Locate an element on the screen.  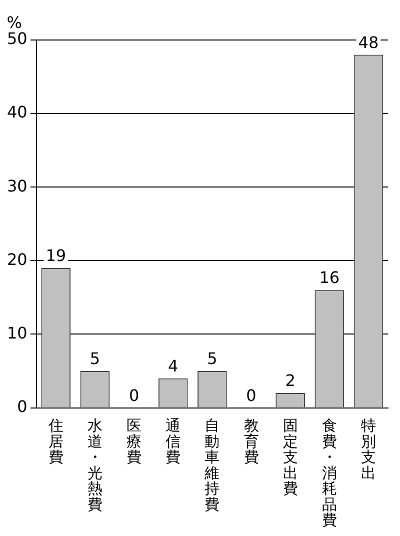
data-label: 2 is located at coordinates (290, 380).